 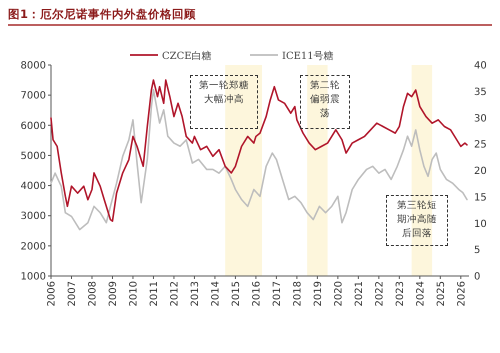 What do you see at coordinates (33, 186) in the screenshot?
I see `y-tick-label: 4000` at bounding box center [33, 186].